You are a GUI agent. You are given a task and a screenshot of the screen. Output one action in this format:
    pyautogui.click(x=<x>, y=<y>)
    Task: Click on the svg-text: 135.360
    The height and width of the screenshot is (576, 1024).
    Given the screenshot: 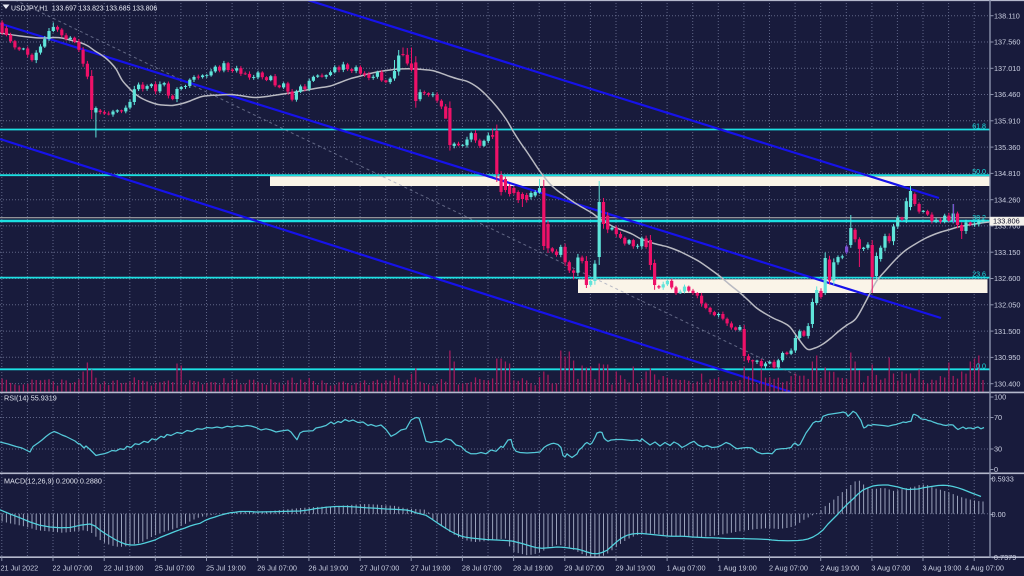 What is the action you would take?
    pyautogui.click(x=1007, y=147)
    